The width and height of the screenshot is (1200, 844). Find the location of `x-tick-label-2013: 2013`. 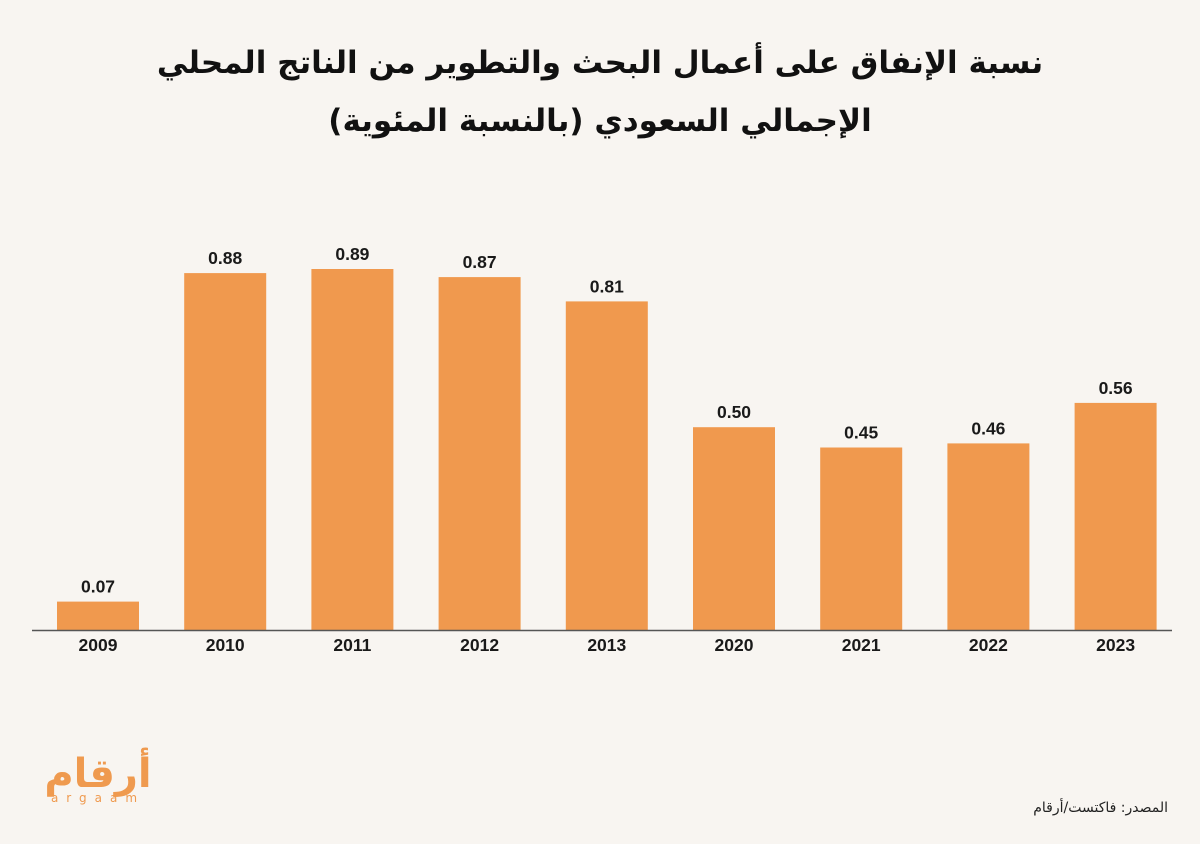

x-tick-label-2013: 2013 is located at coordinates (606, 645).